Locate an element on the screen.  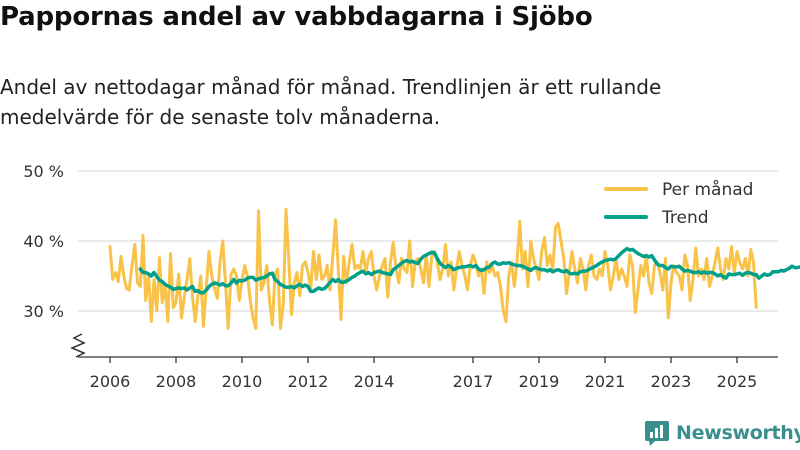
y-tick-label: 30 % is located at coordinates (43, 311).